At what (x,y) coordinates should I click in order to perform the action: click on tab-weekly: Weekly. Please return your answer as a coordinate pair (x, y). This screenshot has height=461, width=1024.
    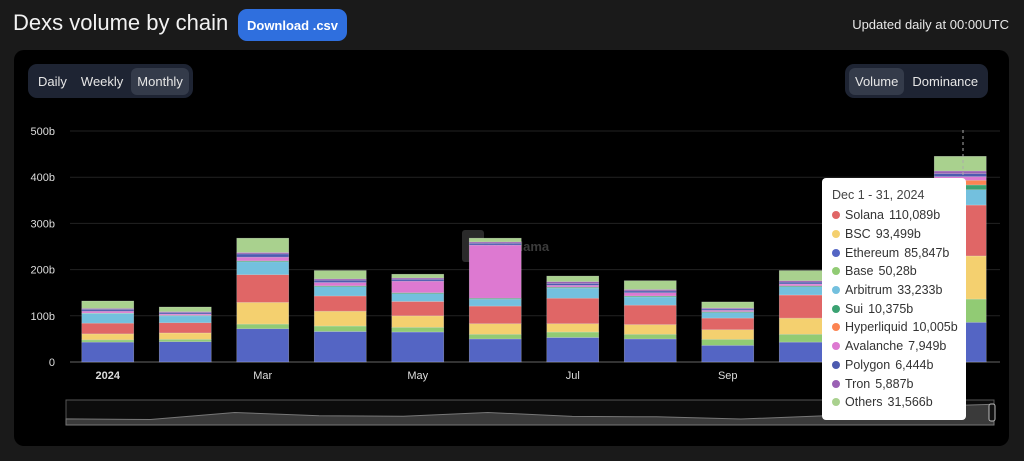
    Looking at the image, I should click on (102, 81).